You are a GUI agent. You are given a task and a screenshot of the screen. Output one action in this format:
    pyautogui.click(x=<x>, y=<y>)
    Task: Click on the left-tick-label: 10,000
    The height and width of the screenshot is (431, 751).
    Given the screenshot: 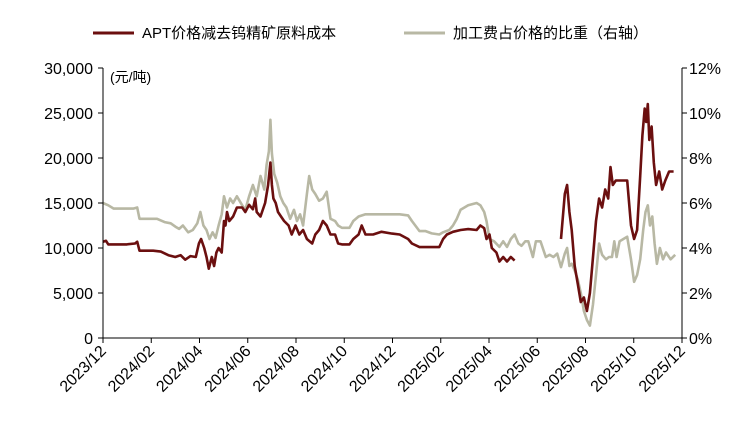 What is the action you would take?
    pyautogui.click(x=68, y=249)
    